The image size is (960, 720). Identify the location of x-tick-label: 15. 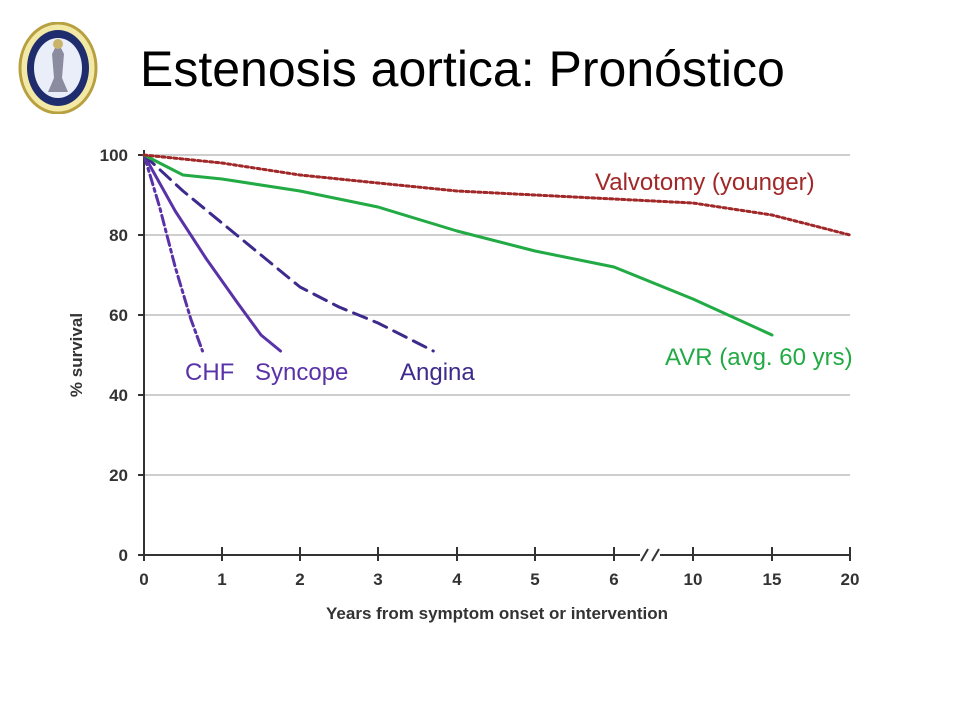
(772, 579).